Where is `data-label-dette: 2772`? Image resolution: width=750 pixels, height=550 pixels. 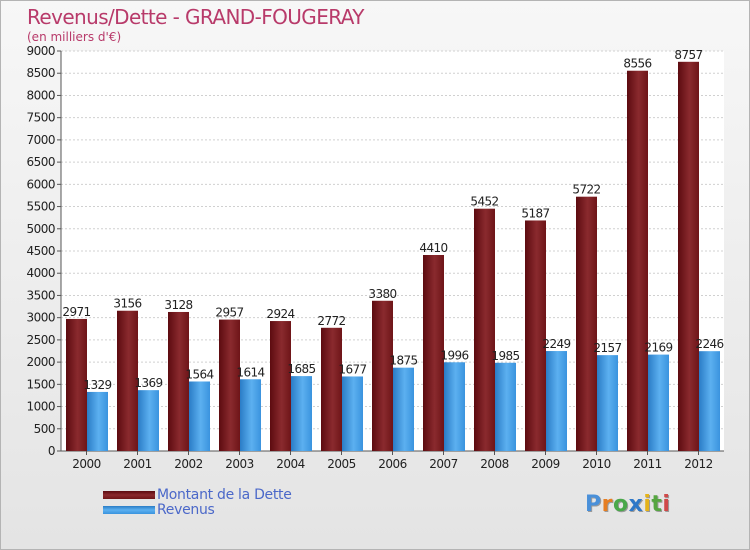 data-label-dette: 2772 is located at coordinates (331, 321).